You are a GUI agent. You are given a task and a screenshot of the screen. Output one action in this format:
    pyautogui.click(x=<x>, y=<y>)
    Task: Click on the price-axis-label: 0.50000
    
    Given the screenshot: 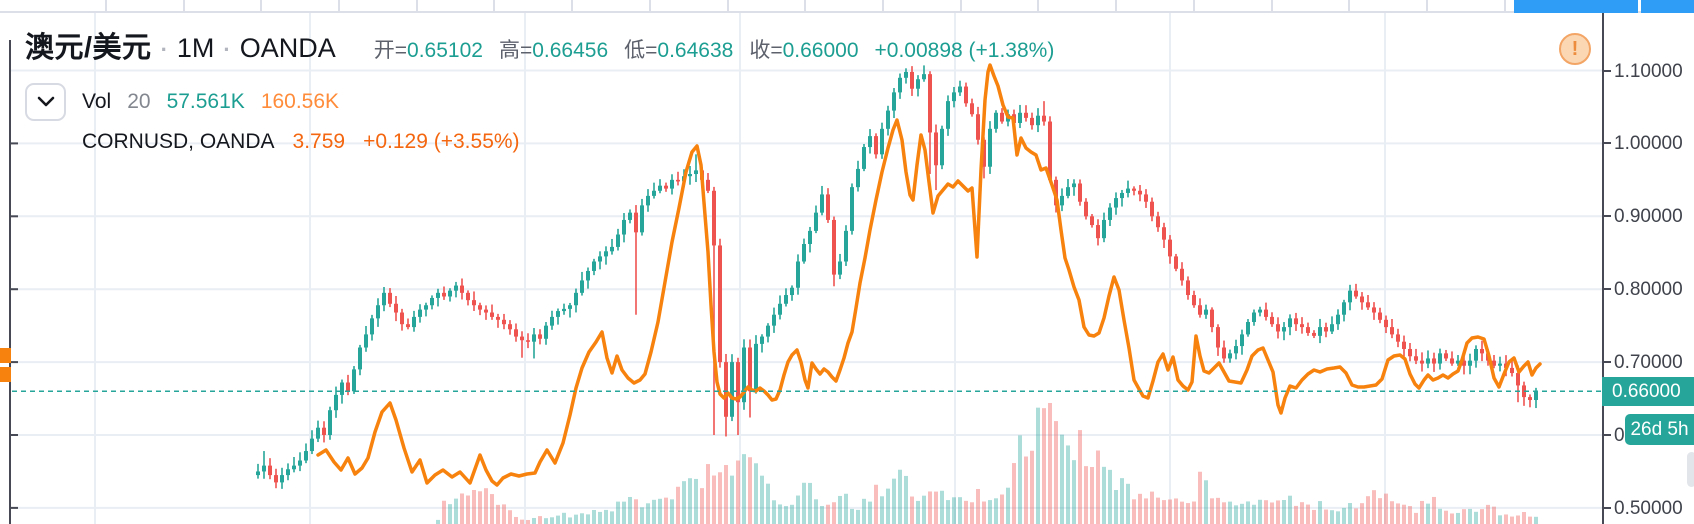 What is the action you would take?
    pyautogui.click(x=1648, y=508)
    